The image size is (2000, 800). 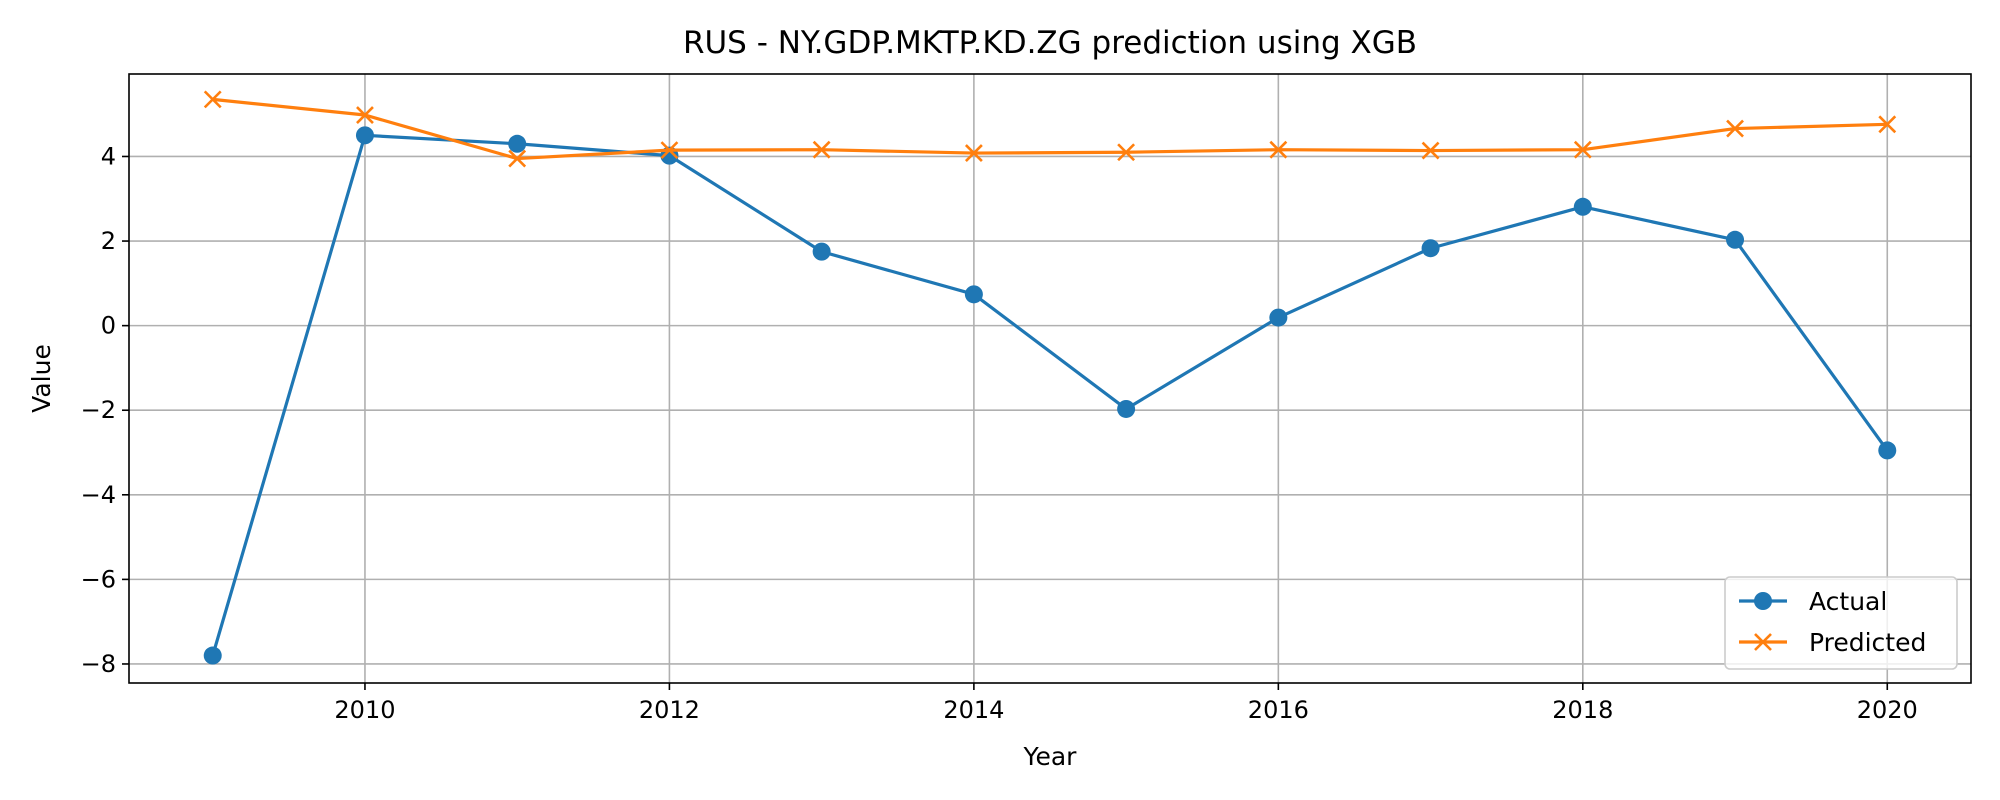 What do you see at coordinates (1126, 703) in the screenshot?
I see `x-axis-ticks: 2010 2012 2014 2016 2018 2020` at bounding box center [1126, 703].